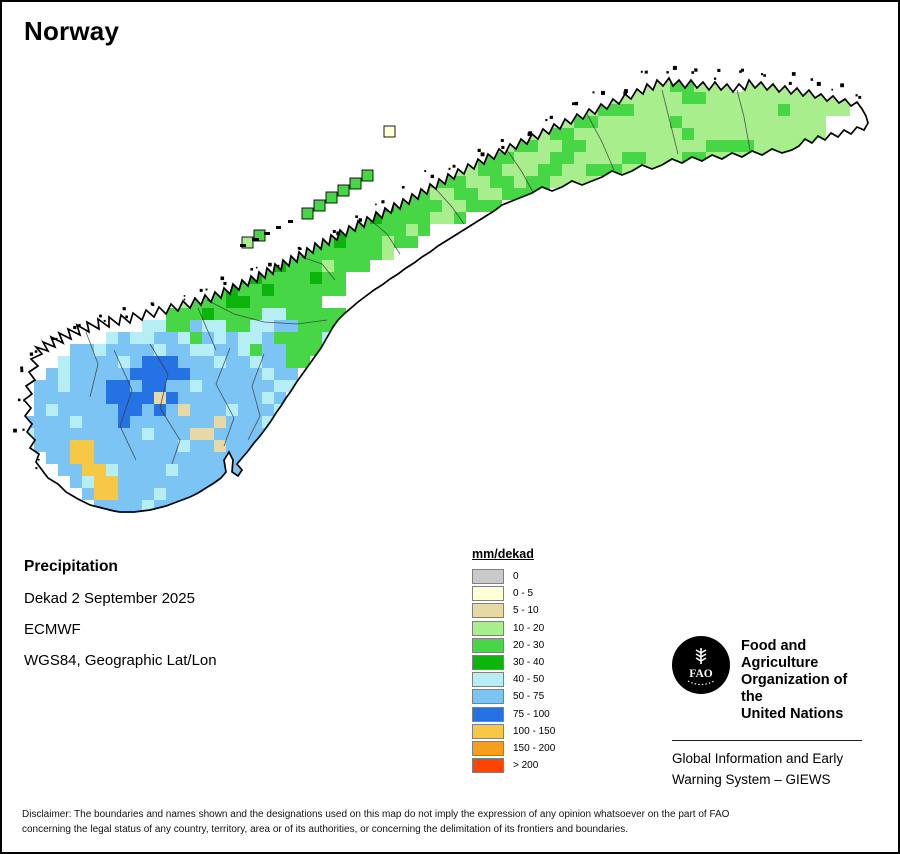  I want to click on fao-logo: FAO, so click(701, 665).